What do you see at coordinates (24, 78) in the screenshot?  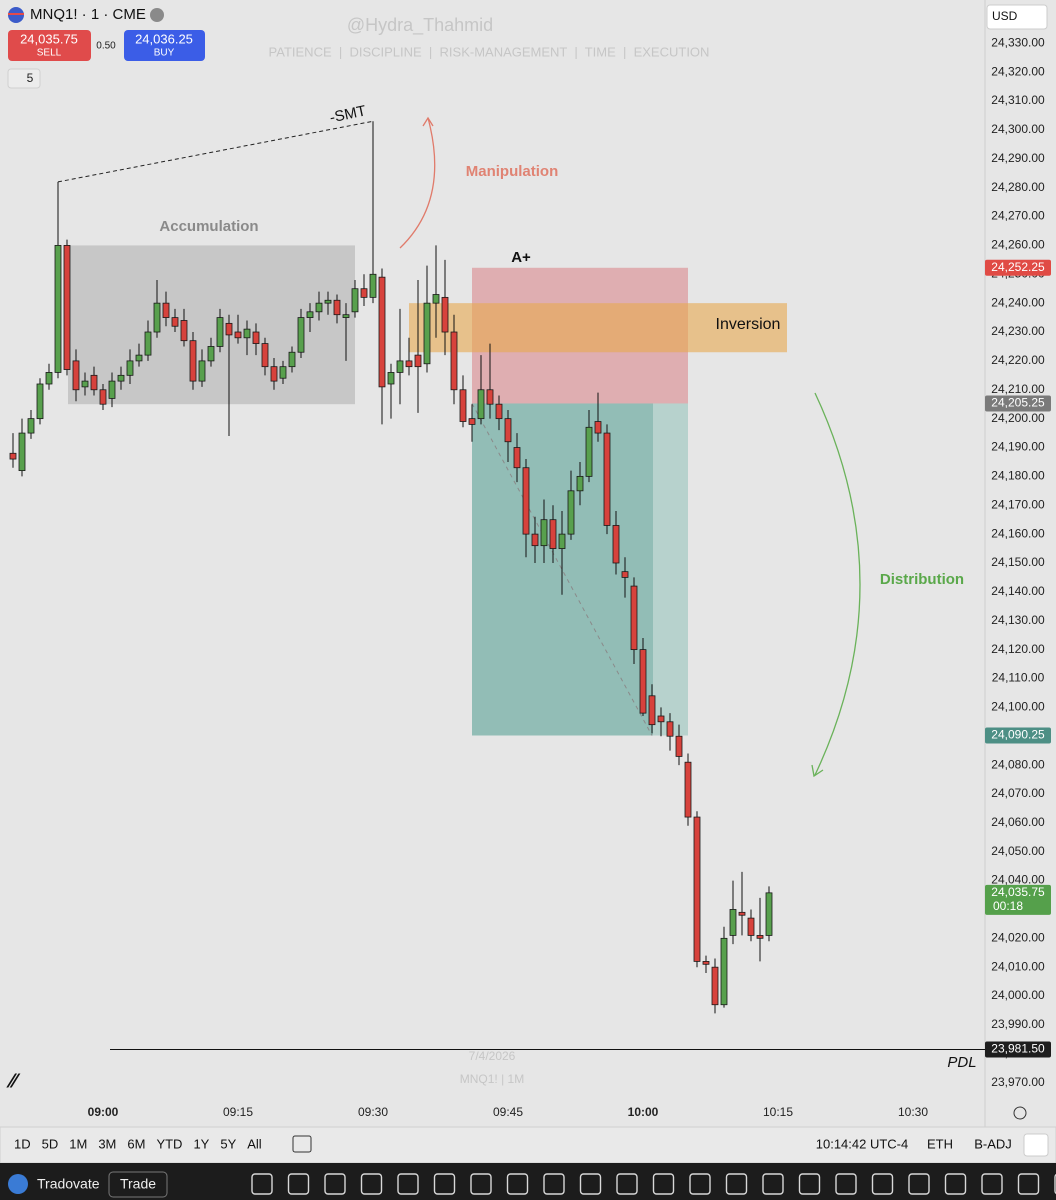 I see `indicator-toggle` at bounding box center [24, 78].